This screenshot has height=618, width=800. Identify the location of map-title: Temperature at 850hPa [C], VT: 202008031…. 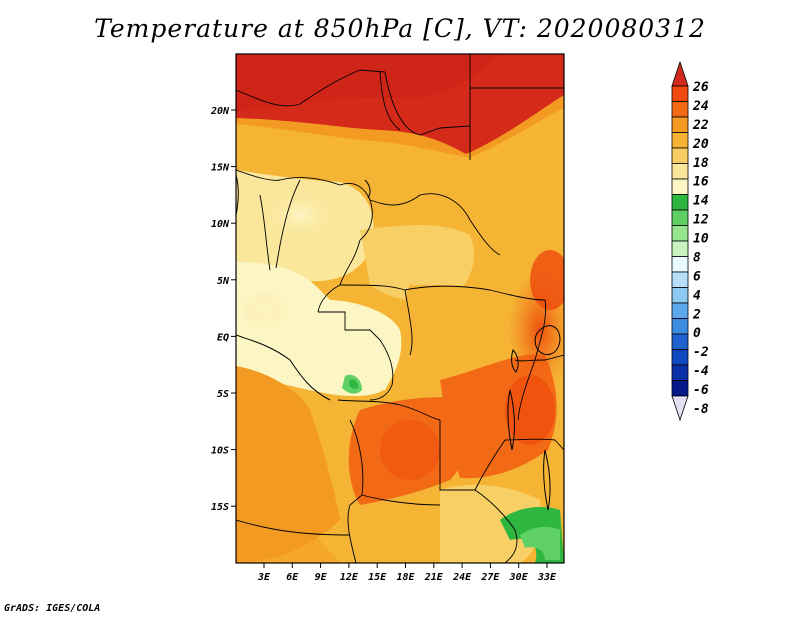
(400, 28).